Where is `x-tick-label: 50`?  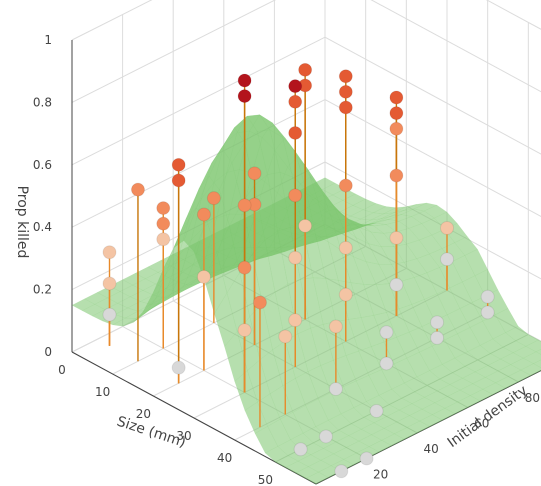
x-tick-label: 50 is located at coordinates (265, 479).